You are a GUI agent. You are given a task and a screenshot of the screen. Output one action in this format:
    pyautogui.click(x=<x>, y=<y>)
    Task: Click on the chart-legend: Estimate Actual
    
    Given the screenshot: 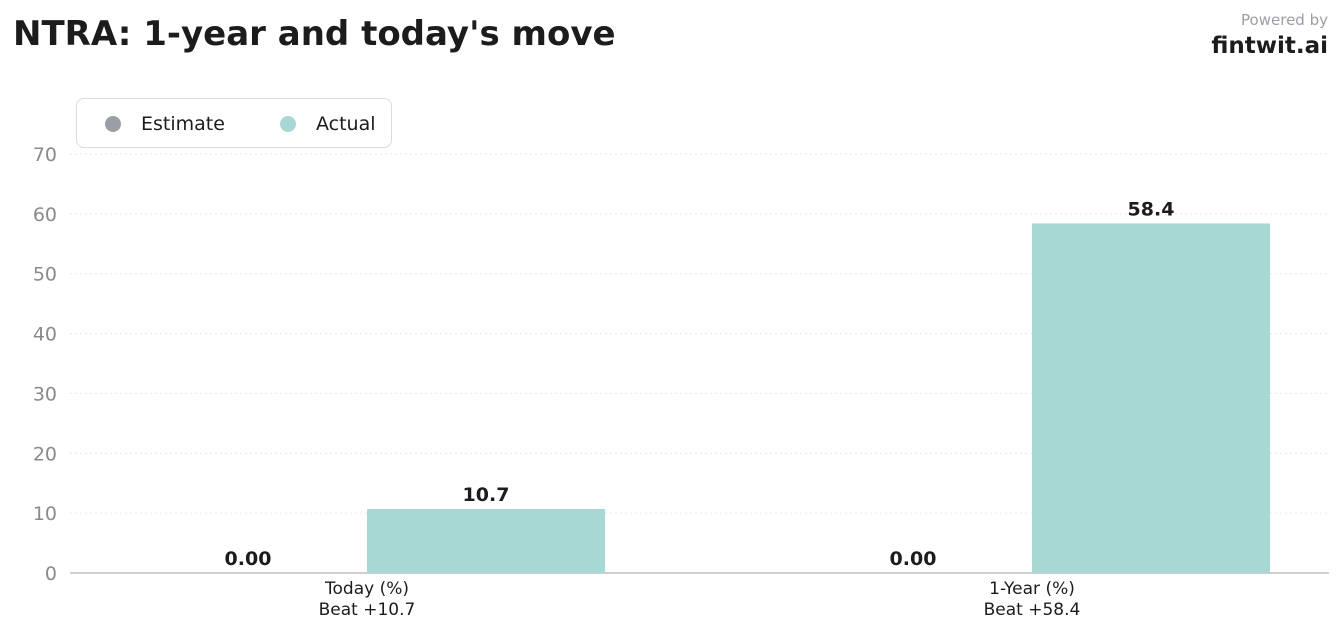 What is the action you would take?
    pyautogui.click(x=234, y=123)
    